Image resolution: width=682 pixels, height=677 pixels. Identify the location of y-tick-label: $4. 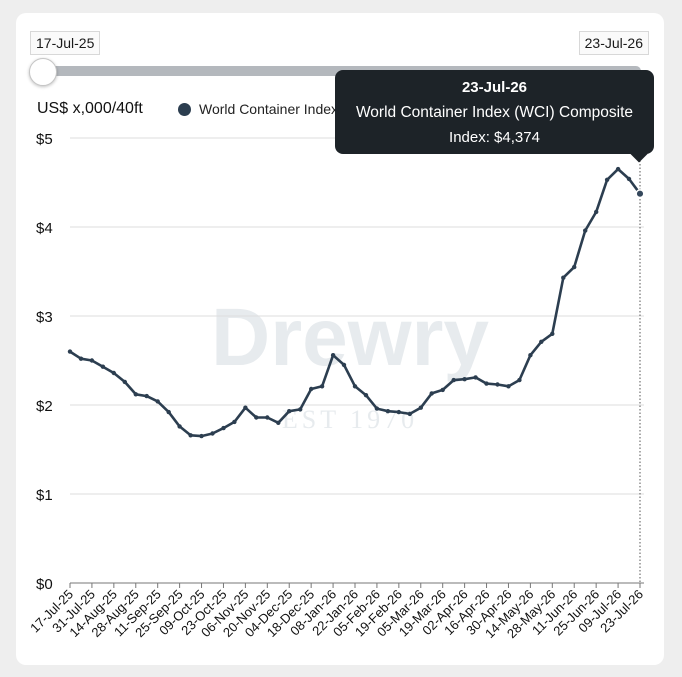
(44, 228).